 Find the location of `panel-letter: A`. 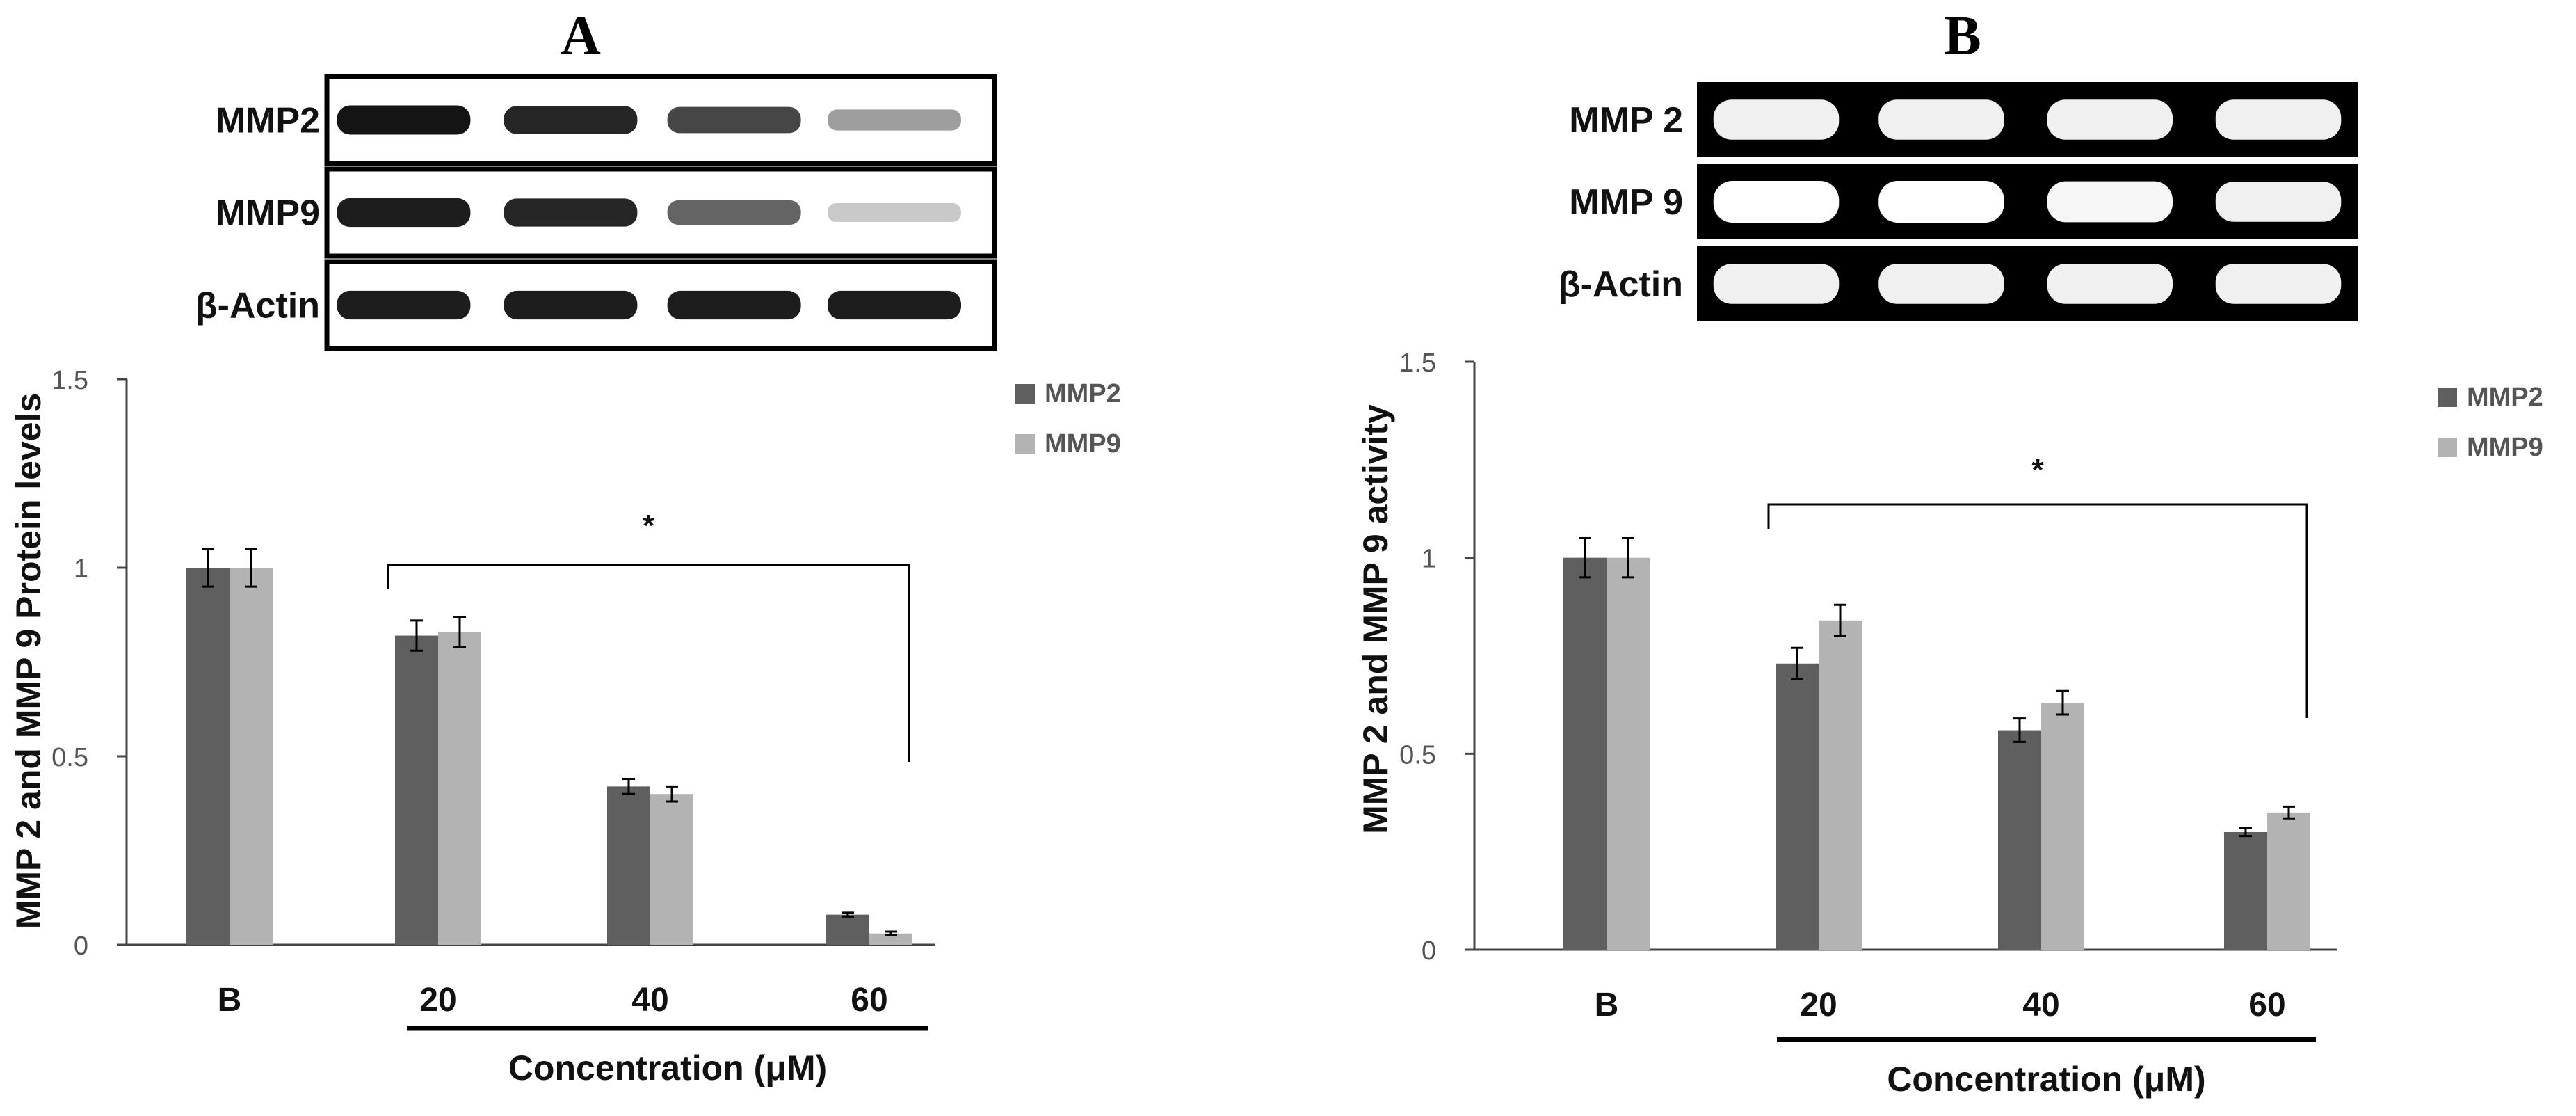

panel-letter: A is located at coordinates (581, 36).